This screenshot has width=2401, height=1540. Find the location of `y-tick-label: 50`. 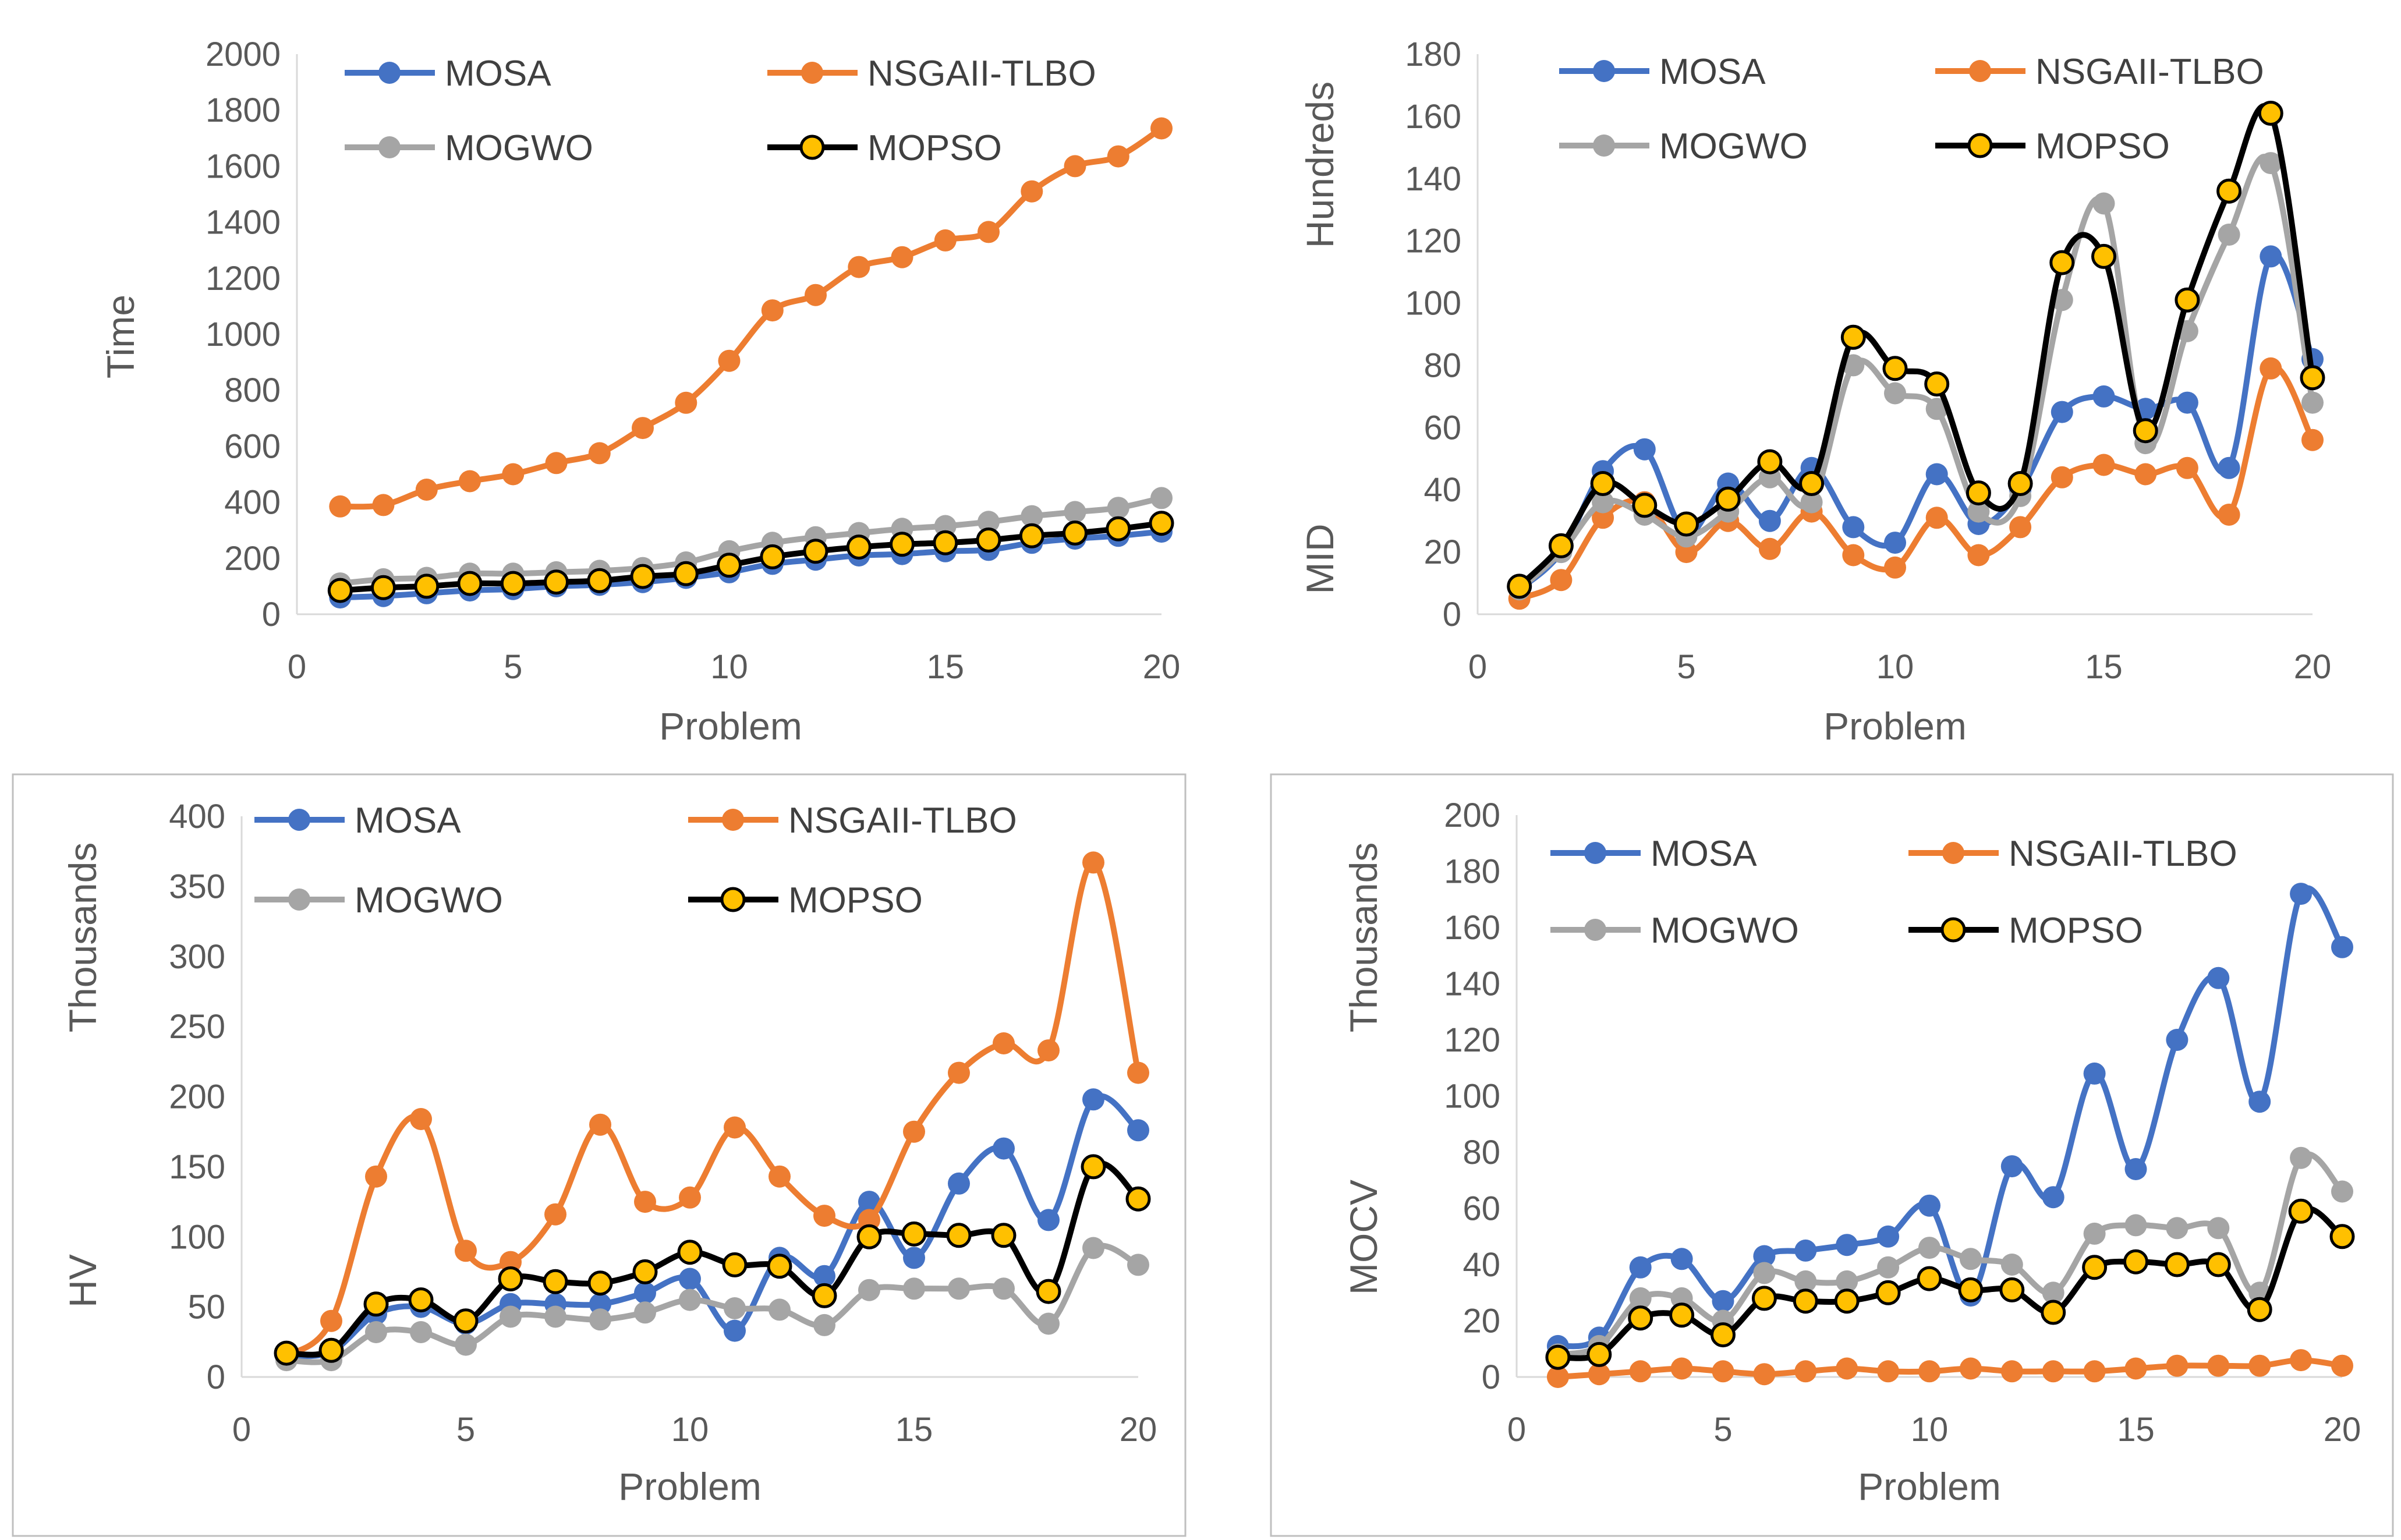

y-tick-label: 50 is located at coordinates (206, 1307).